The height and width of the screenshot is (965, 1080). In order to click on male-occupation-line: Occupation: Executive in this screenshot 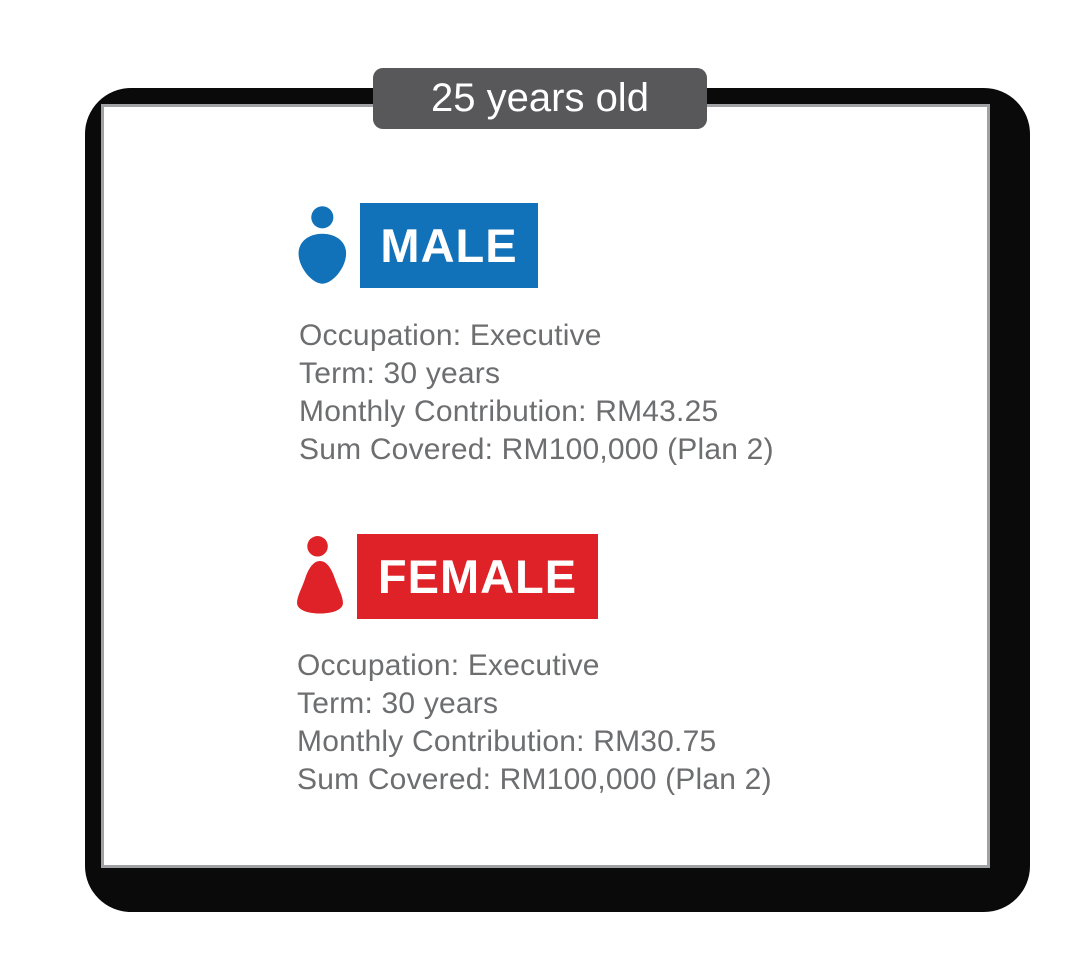, I will do `click(450, 335)`.